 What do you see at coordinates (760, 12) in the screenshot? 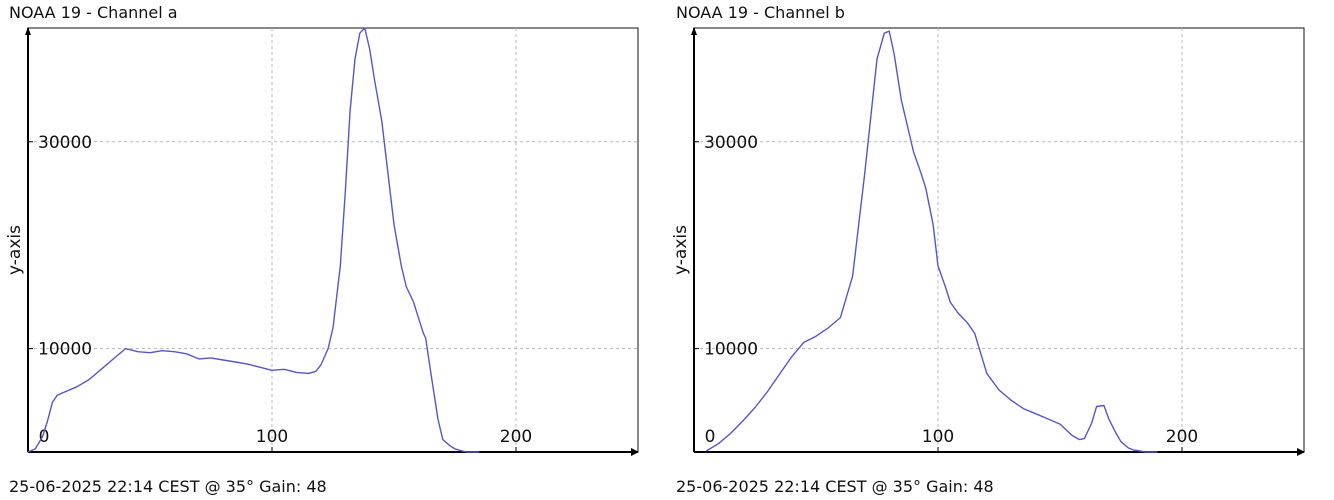
I see `chart-title: NOAA 19 - Channel b` at bounding box center [760, 12].